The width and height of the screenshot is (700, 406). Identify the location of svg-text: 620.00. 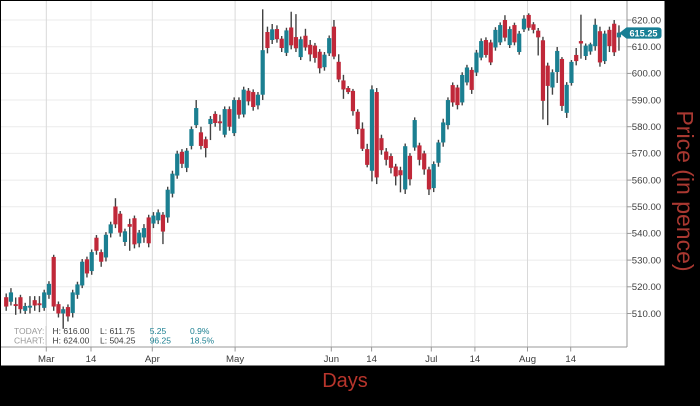
(646, 20).